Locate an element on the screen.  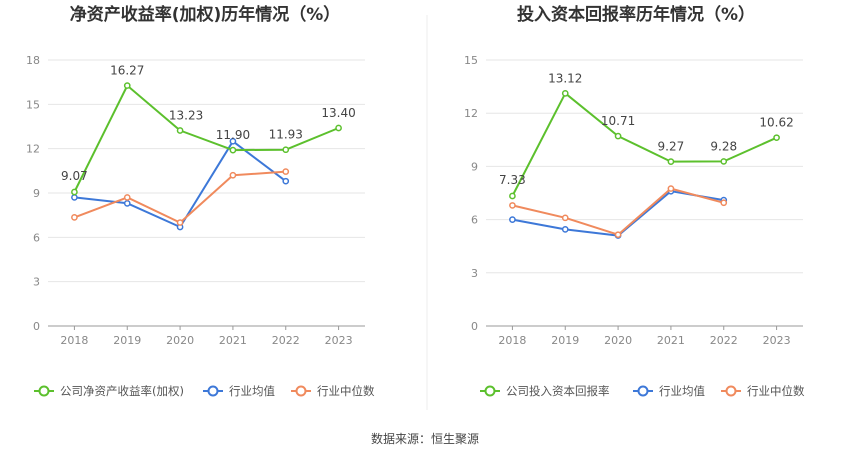
data-label: 10.71 is located at coordinates (618, 121).